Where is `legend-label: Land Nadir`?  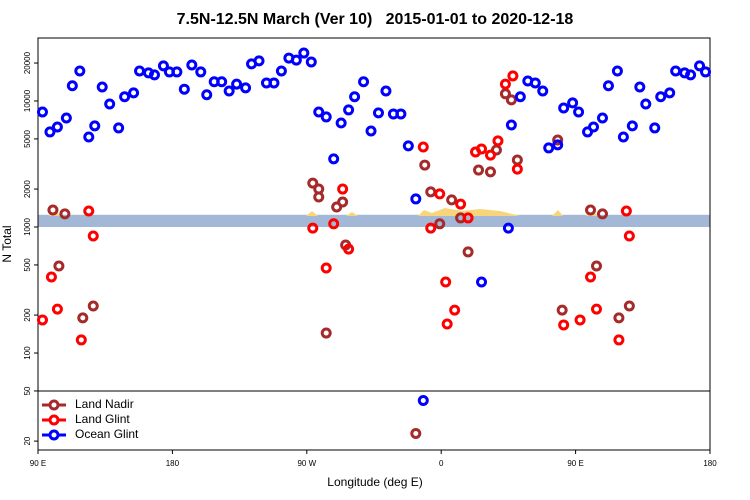
legend-label: Land Nadir is located at coordinates (104, 404).